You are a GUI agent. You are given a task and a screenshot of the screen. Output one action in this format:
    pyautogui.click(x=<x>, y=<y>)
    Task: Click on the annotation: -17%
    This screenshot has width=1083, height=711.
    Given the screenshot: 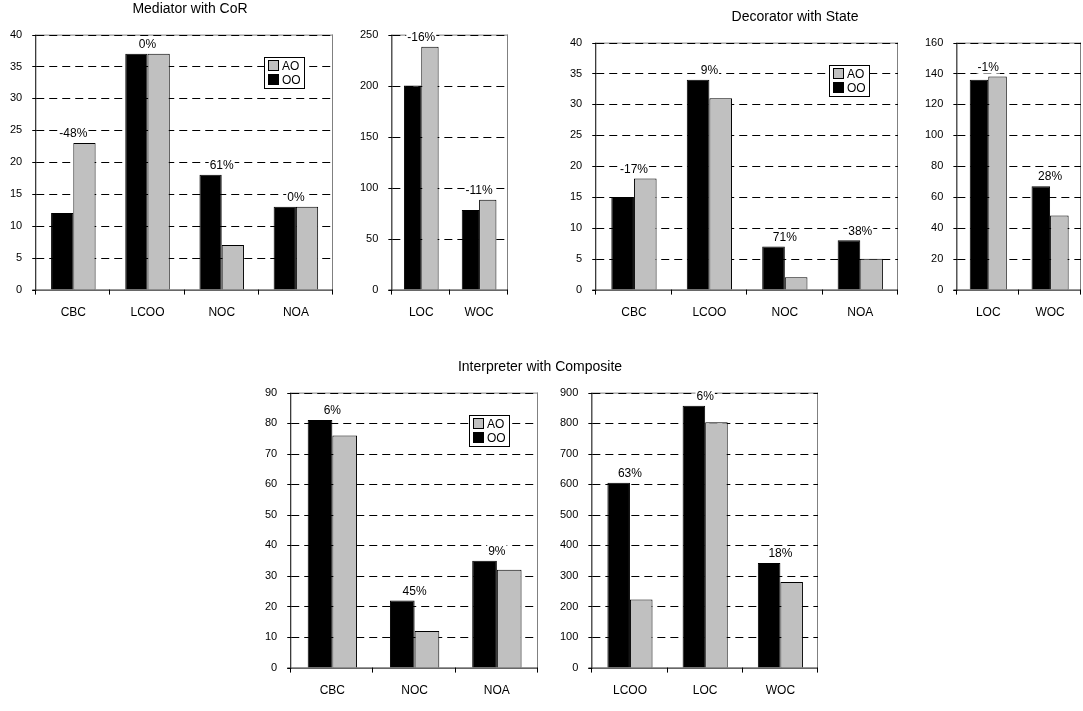 What is the action you would take?
    pyautogui.click(x=634, y=168)
    